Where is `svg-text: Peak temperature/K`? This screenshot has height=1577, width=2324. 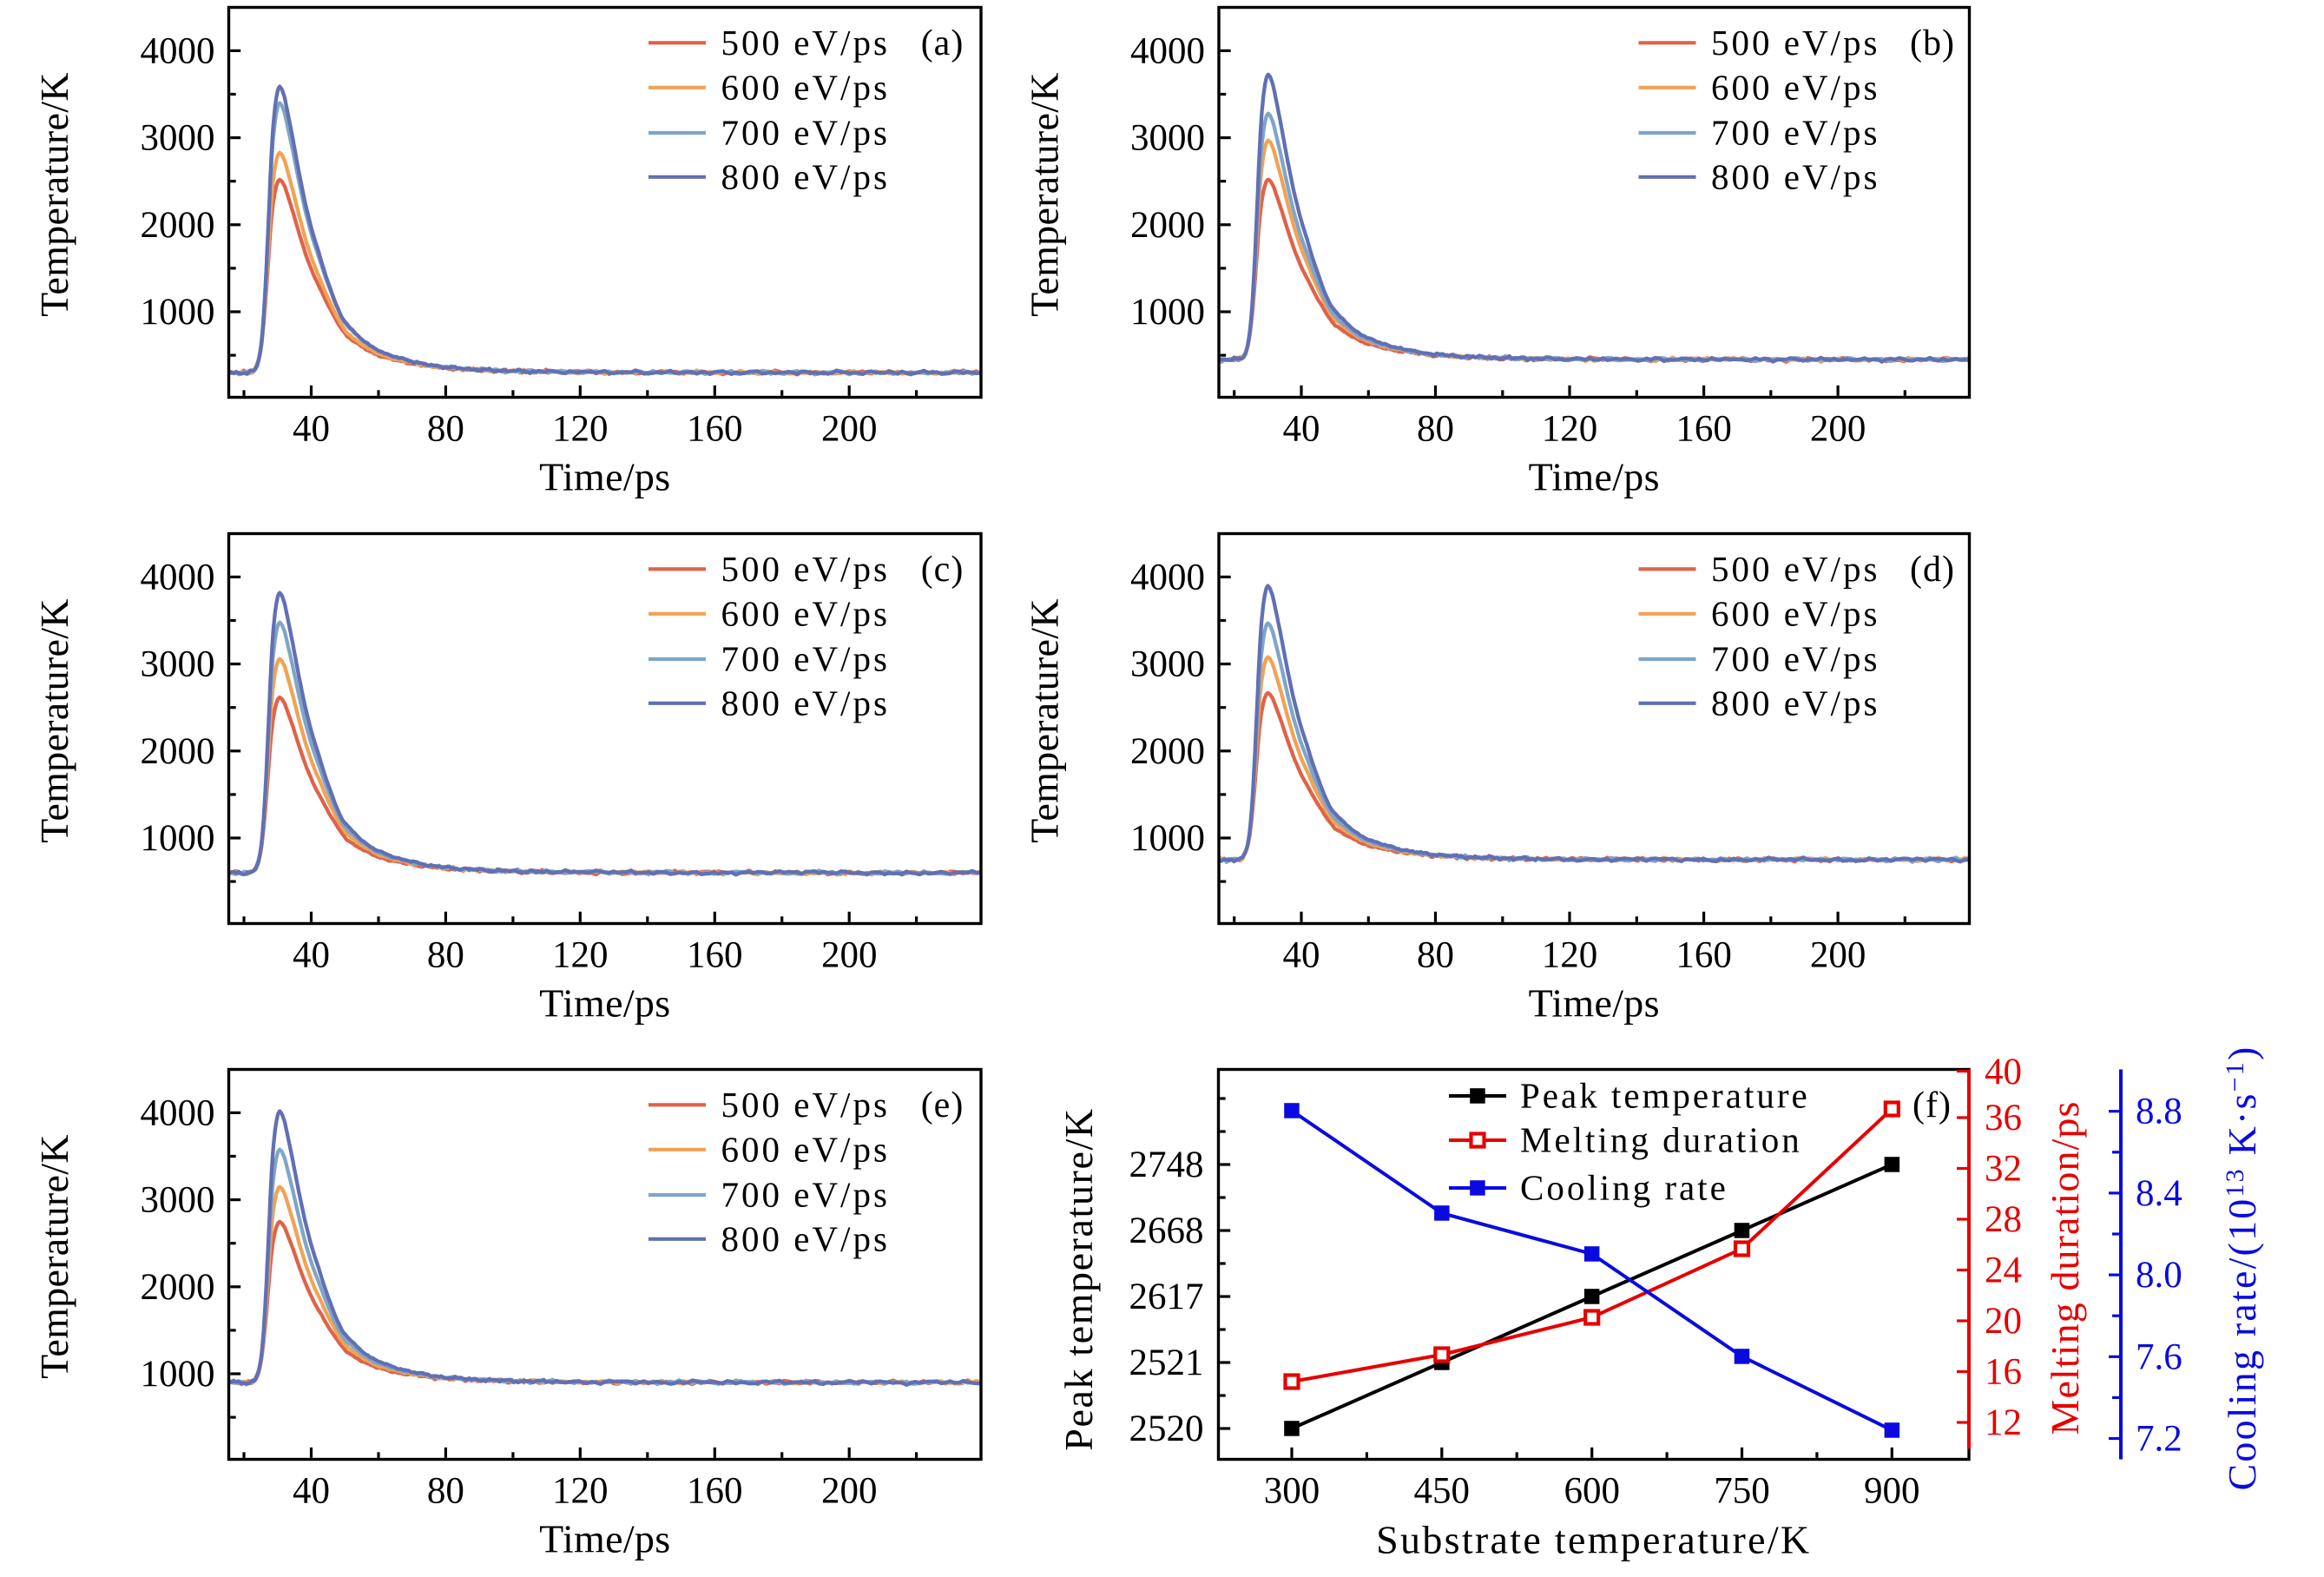 svg-text: Peak temperature/K is located at coordinates (1079, 1278).